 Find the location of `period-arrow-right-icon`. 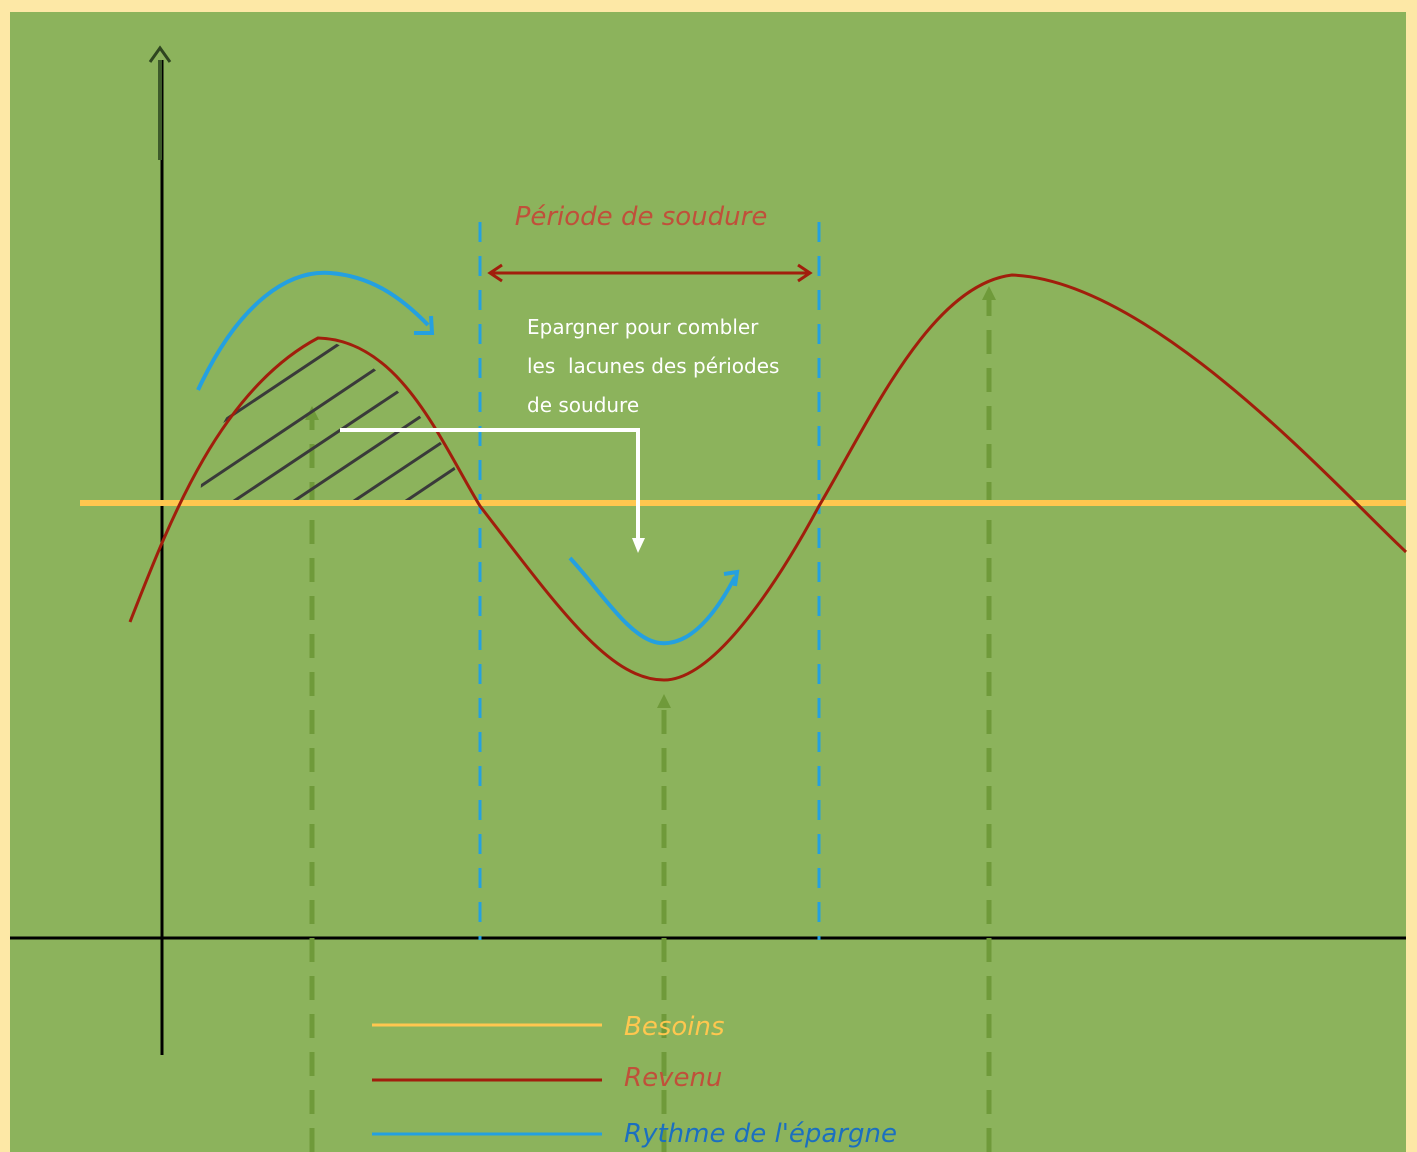

period-arrow-right-icon is located at coordinates (805, 273).